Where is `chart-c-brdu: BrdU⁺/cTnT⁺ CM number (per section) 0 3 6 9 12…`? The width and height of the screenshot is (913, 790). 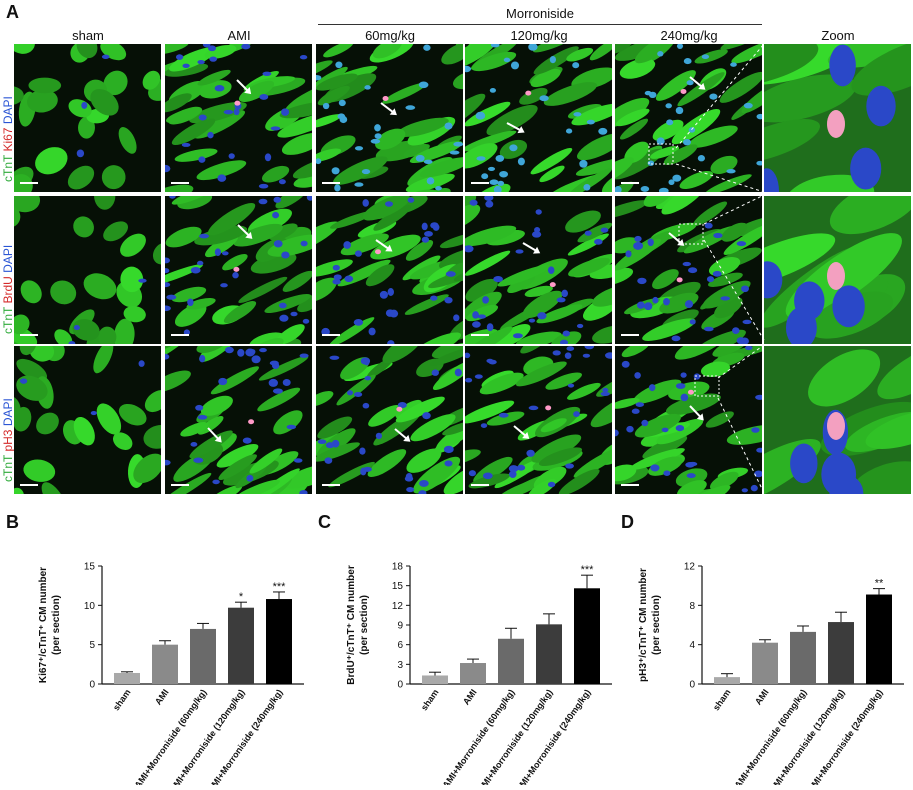
chart-c-brdu: BrdU⁺/cTnT⁺ CM number (per section) 0 3 6 9 12… is located at coordinates (468, 665).